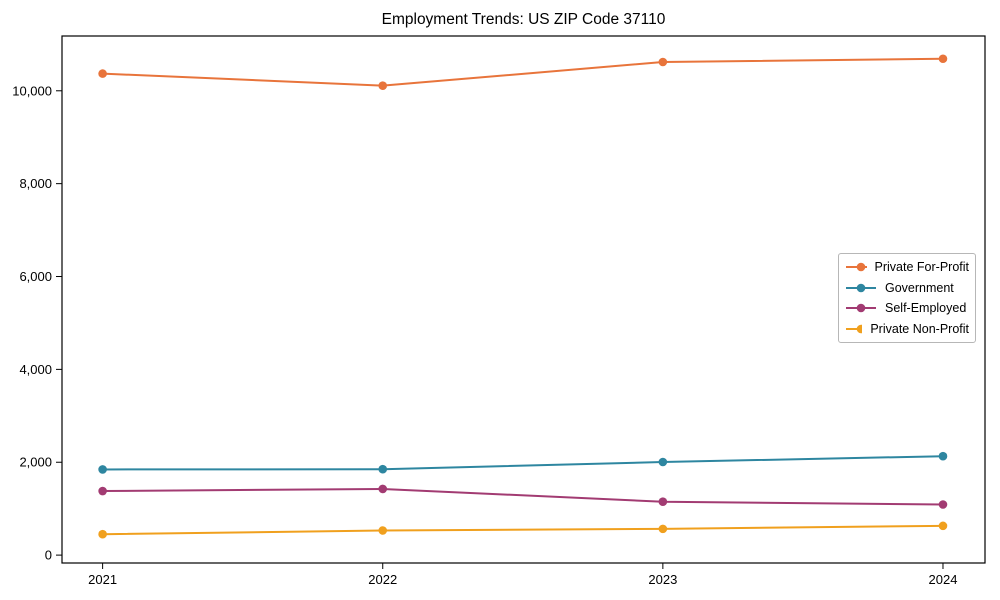 This screenshot has width=1000, height=600. Describe the element at coordinates (943, 456) in the screenshot. I see `data-point-government-2024` at that location.